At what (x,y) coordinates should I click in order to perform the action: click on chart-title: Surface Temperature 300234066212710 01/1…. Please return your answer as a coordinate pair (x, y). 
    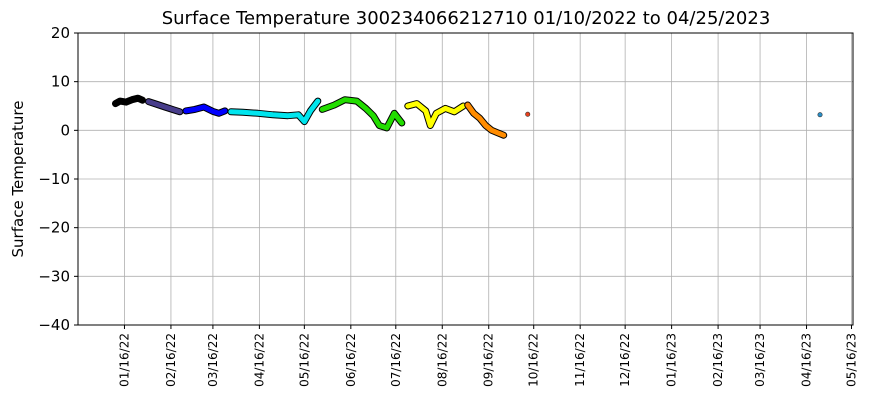
    Looking at the image, I should click on (466, 18).